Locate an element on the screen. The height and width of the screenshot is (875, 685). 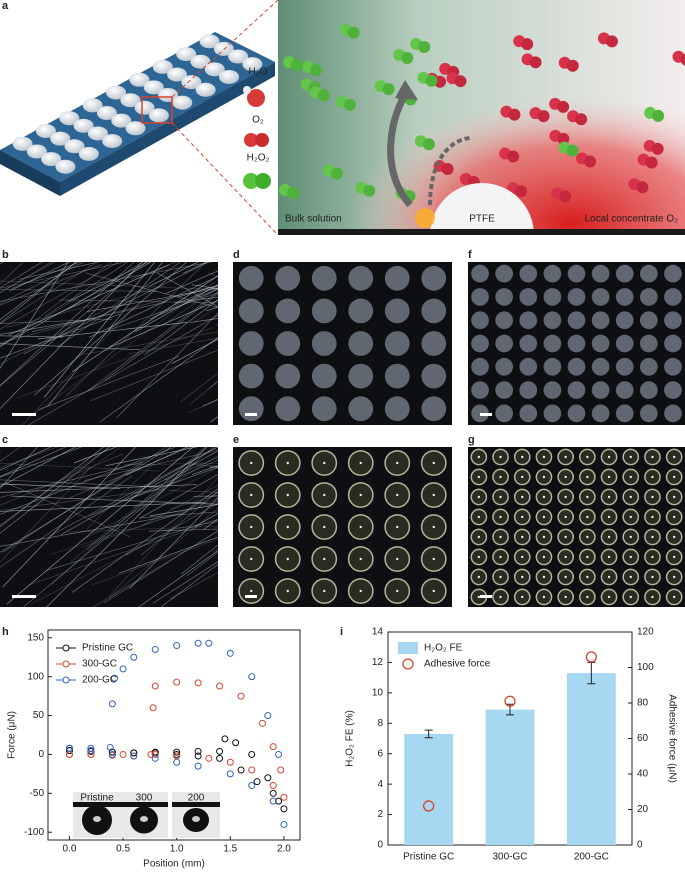
scale-bar is located at coordinates (24, 414).